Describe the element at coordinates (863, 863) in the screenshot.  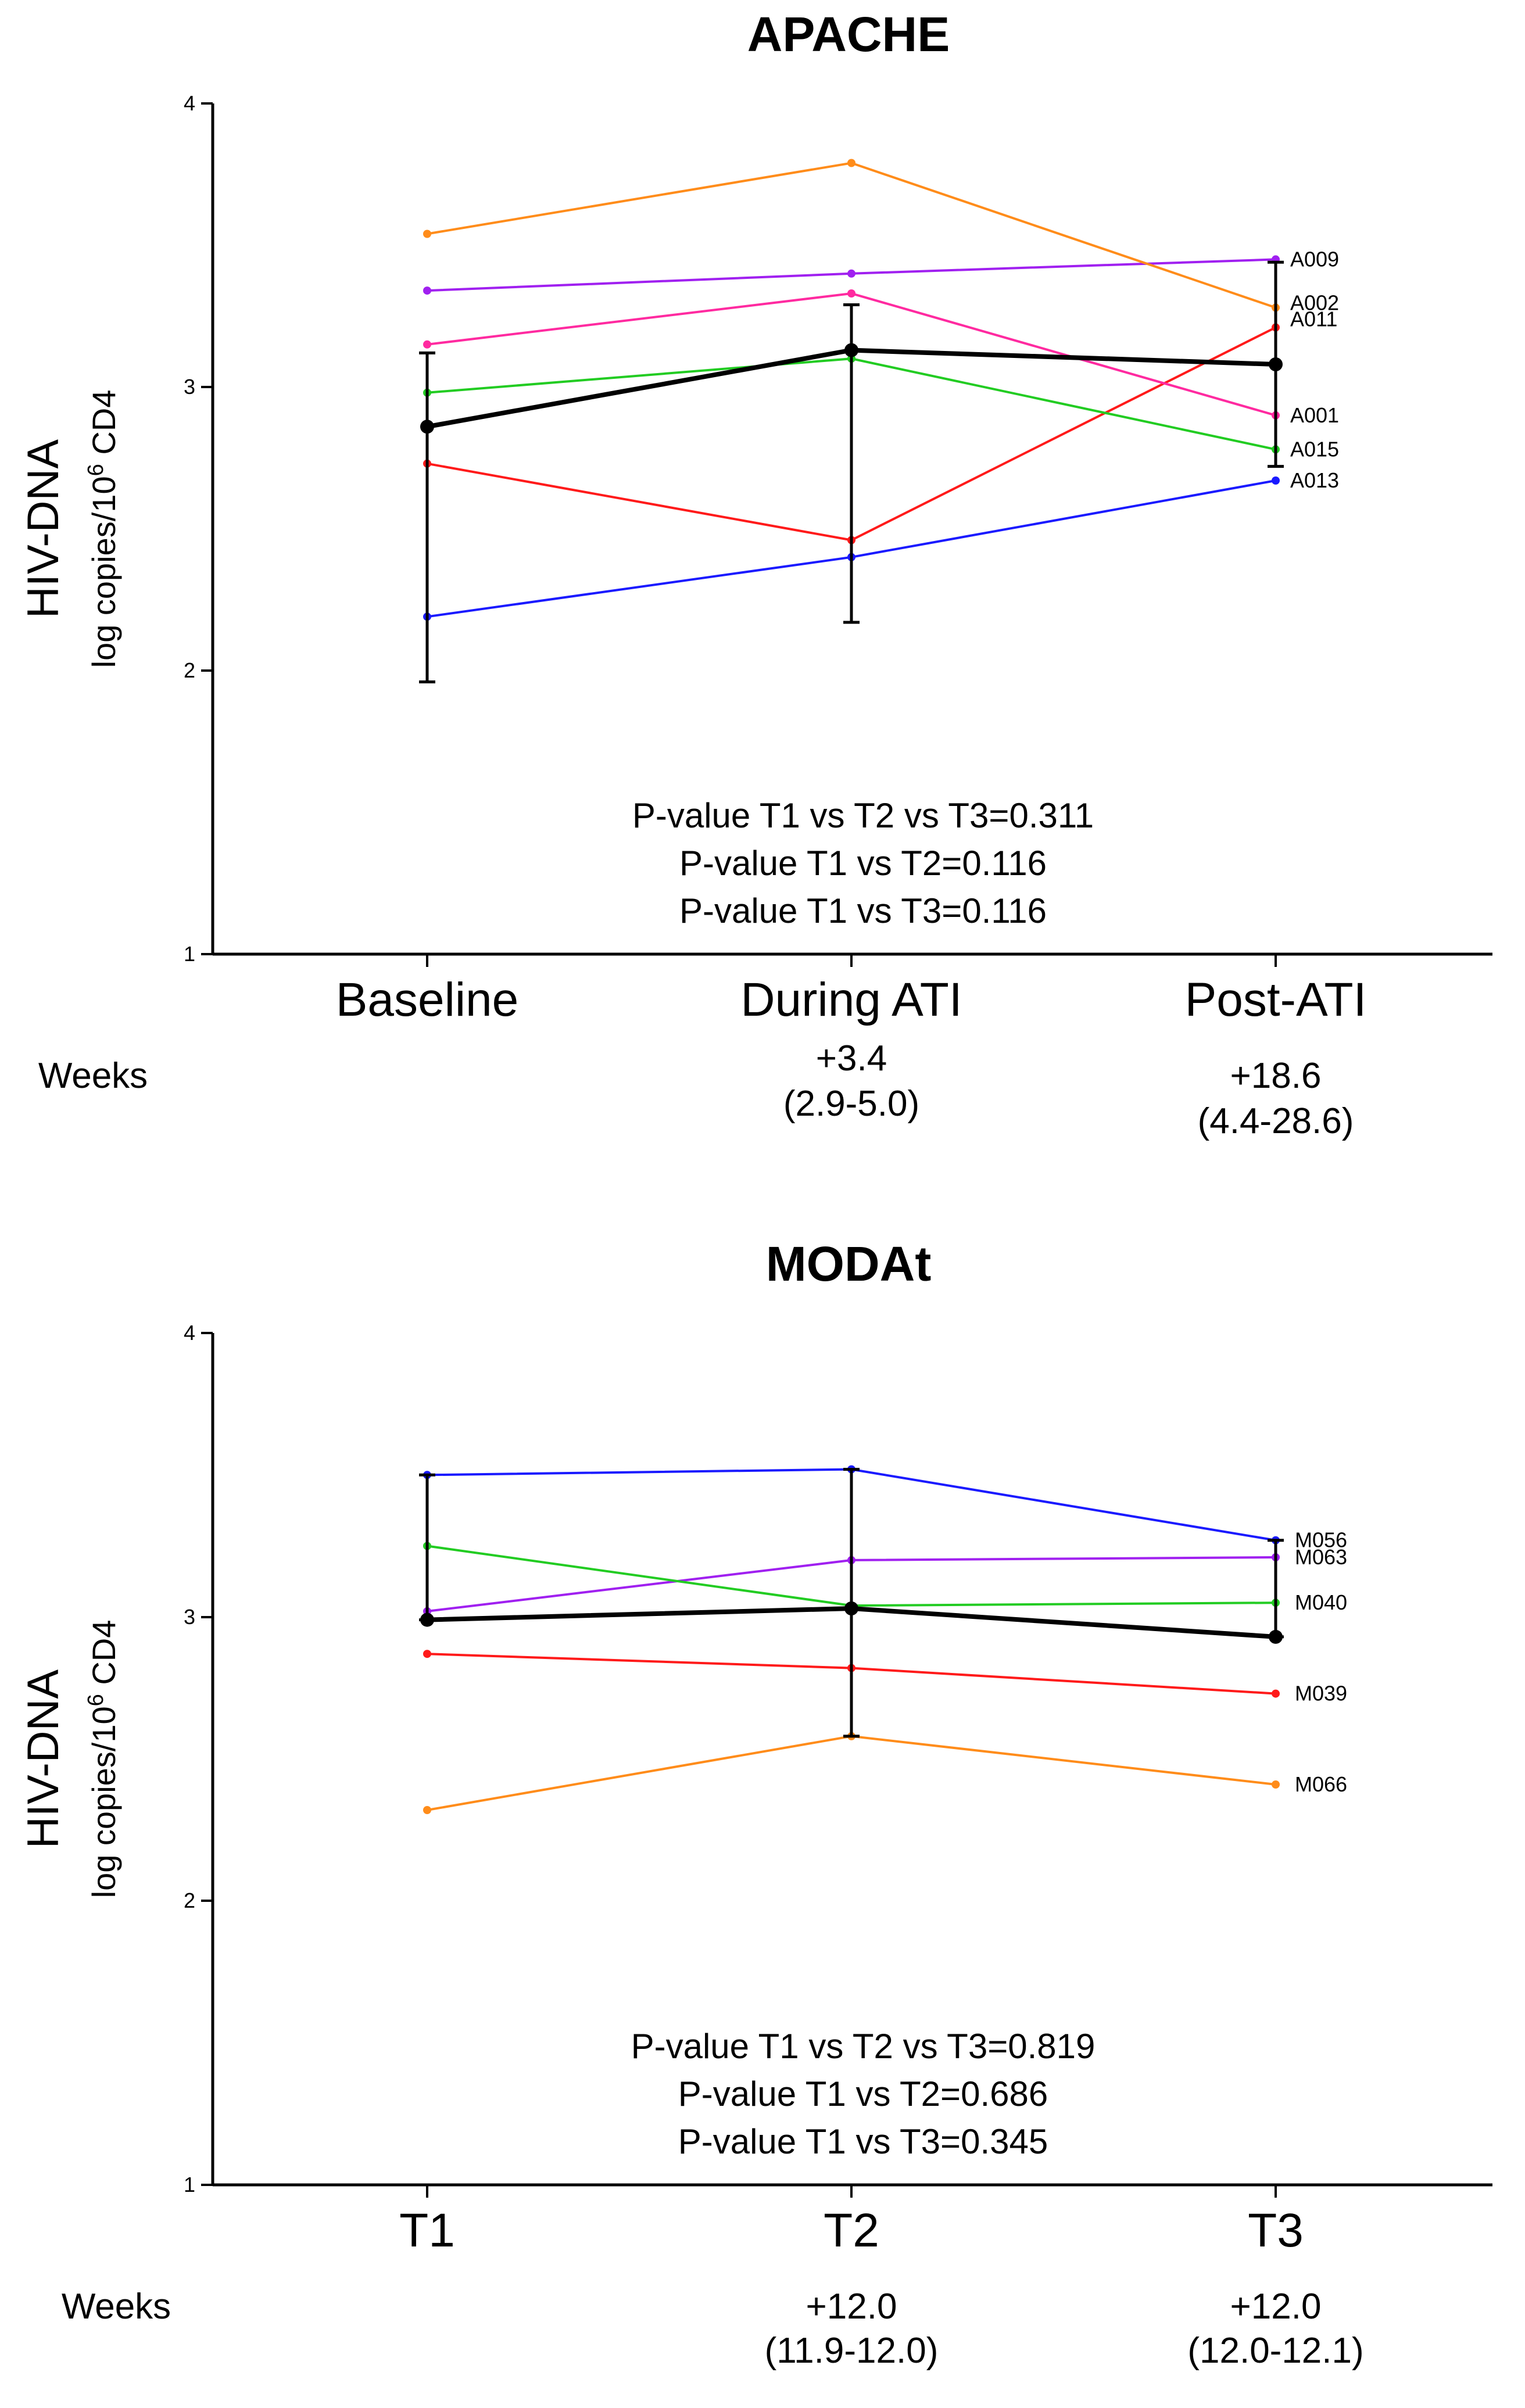
I see `p-value-annotation: P-value T1 vs T2=0.116` at that location.